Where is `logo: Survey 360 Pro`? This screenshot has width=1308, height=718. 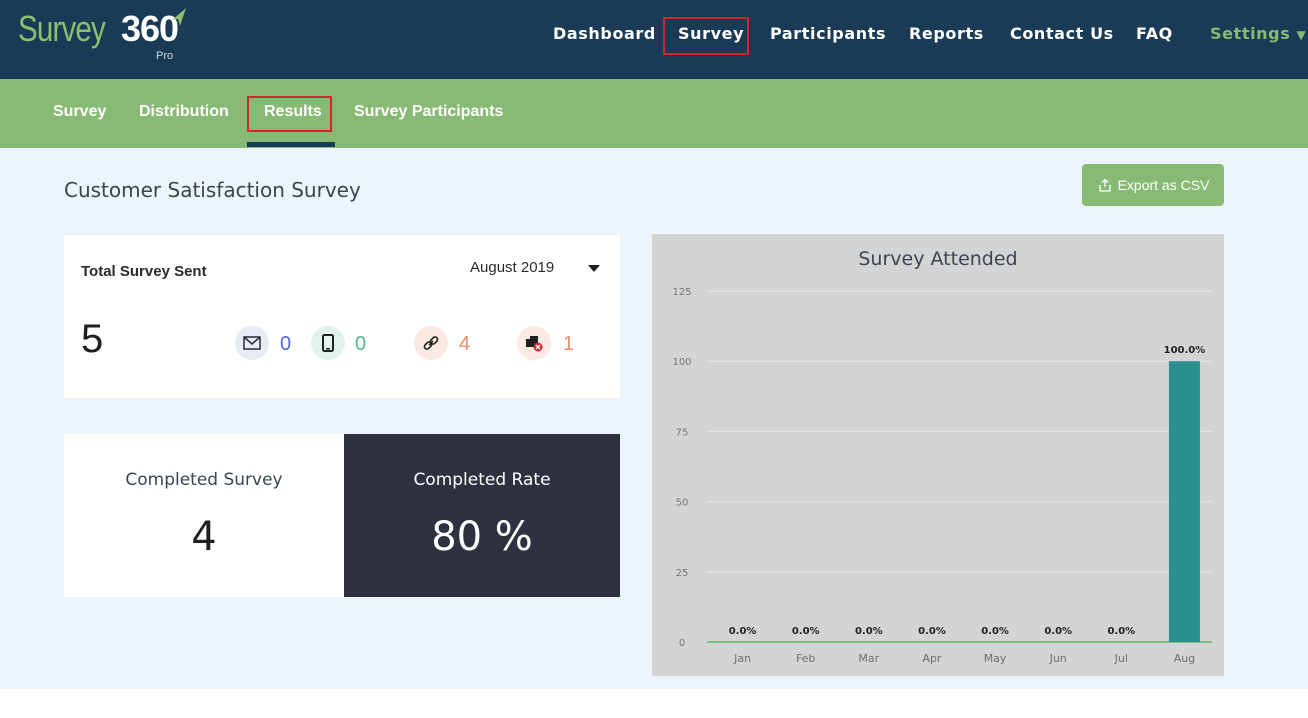 logo: Survey 360 Pro is located at coordinates (103, 38).